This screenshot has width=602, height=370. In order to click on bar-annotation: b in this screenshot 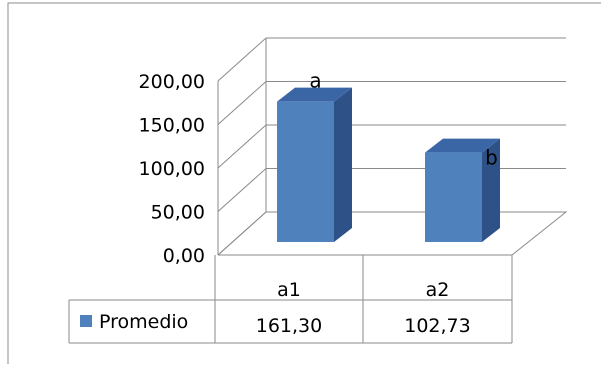, I will do `click(491, 158)`.